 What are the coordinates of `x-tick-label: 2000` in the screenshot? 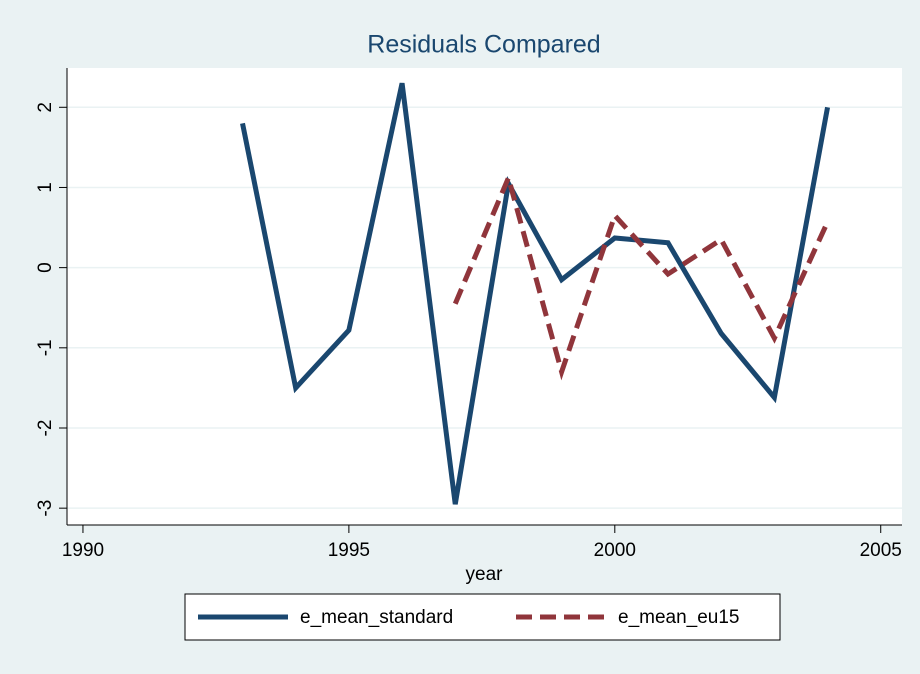 It's located at (615, 550).